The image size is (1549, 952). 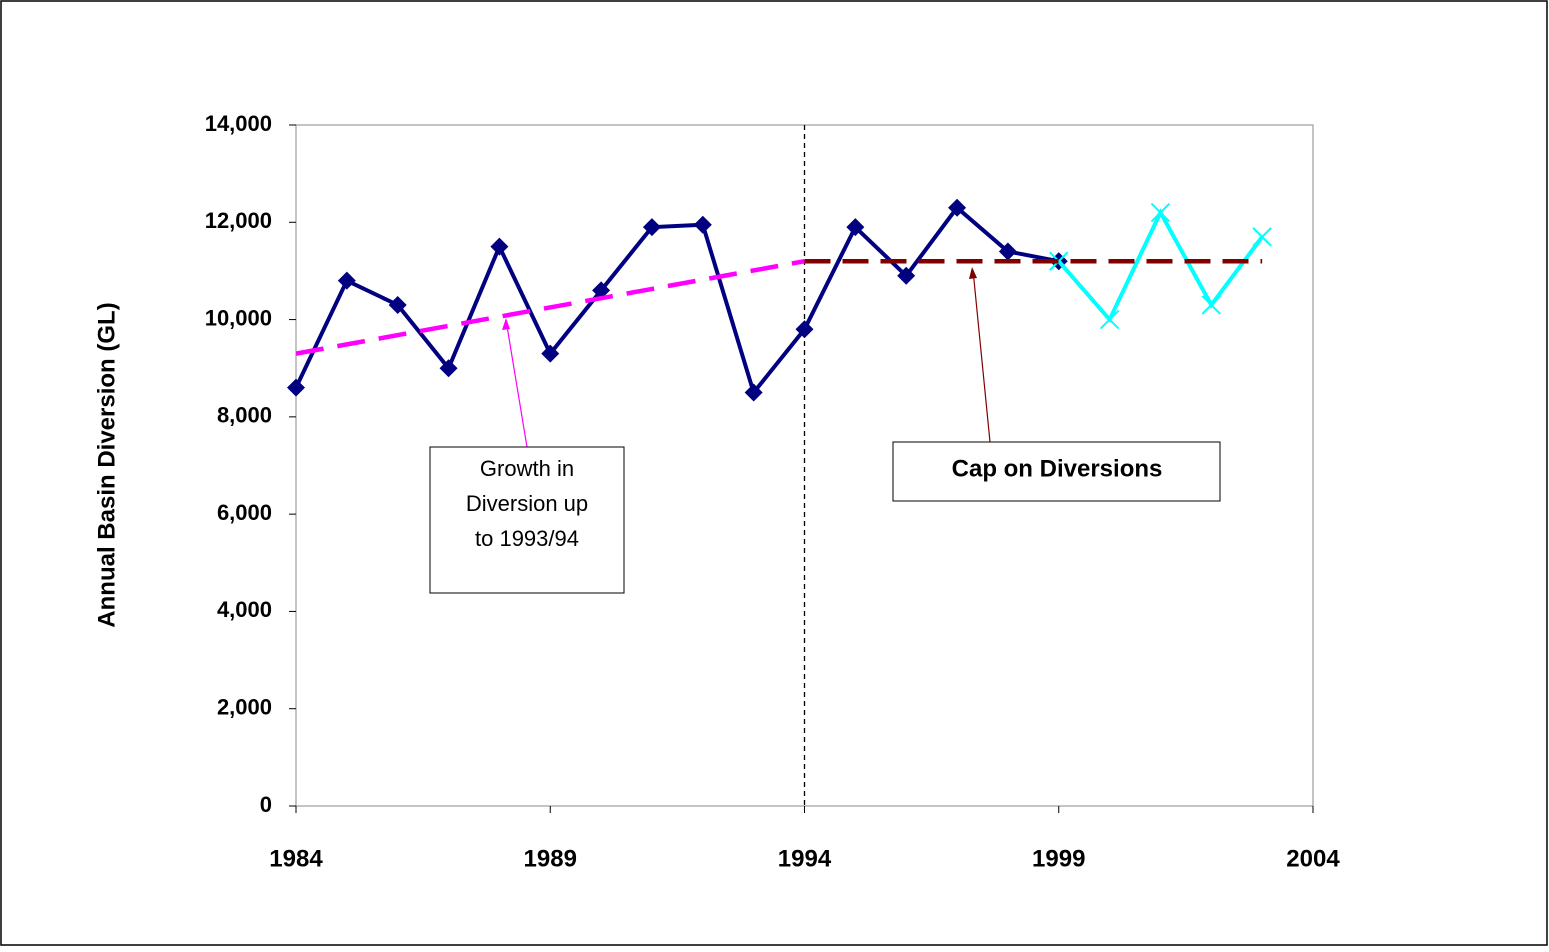 What do you see at coordinates (238, 123) in the screenshot?
I see `y-tick-label: 14,000` at bounding box center [238, 123].